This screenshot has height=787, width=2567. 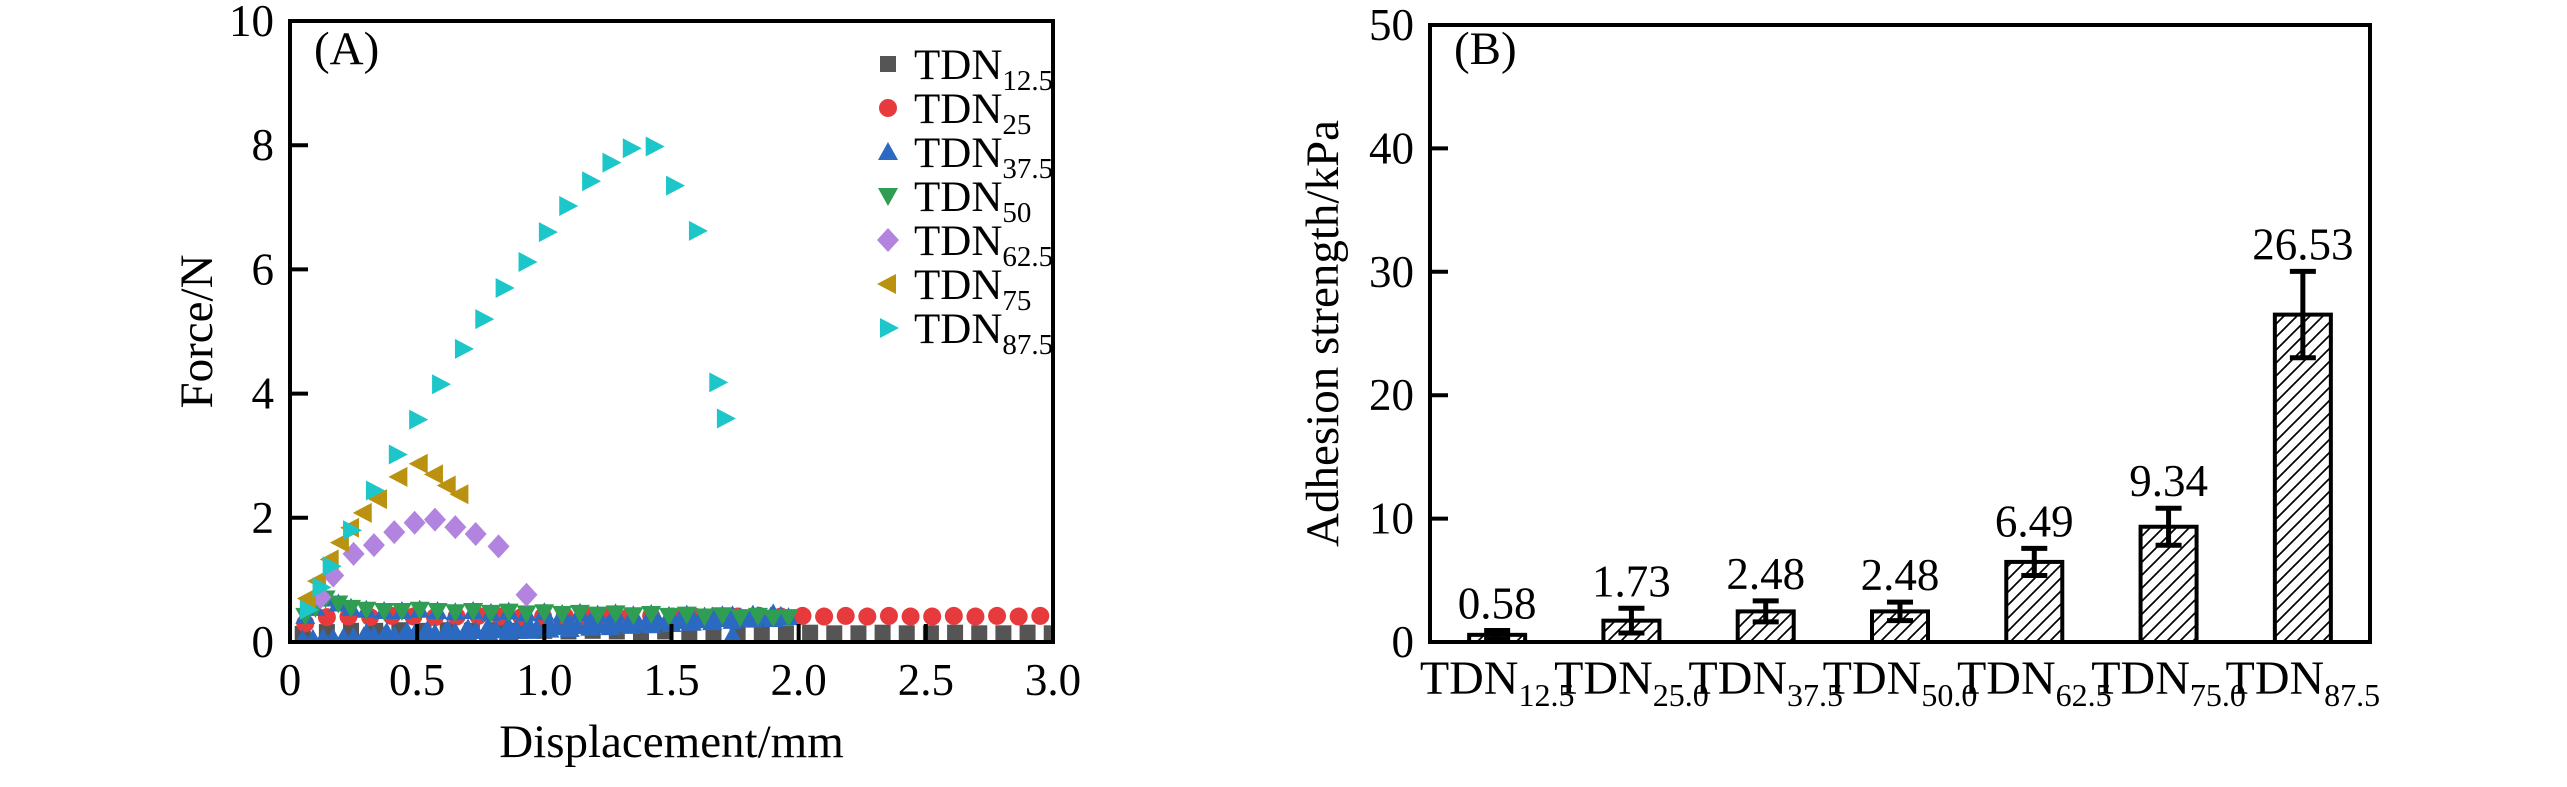 I want to click on legend-label: TDN87.5, so click(x=983, y=333).